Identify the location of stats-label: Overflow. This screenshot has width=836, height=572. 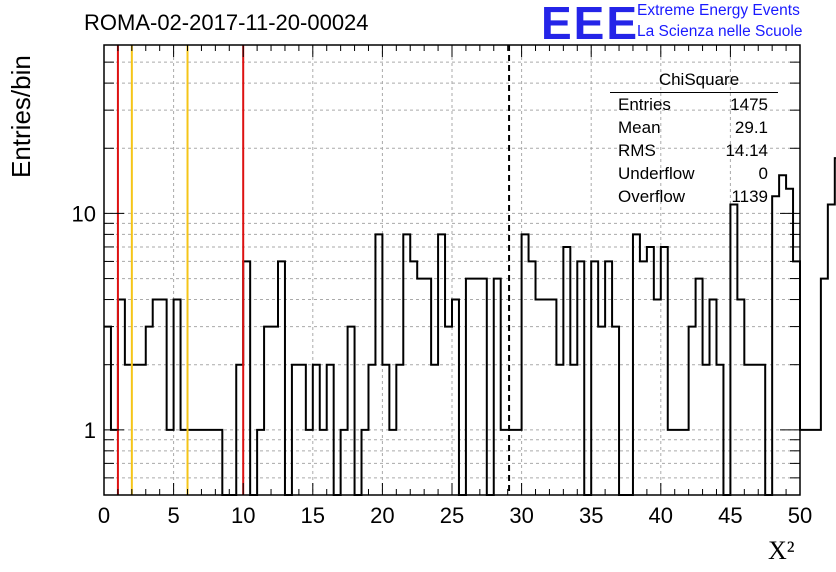
(652, 196).